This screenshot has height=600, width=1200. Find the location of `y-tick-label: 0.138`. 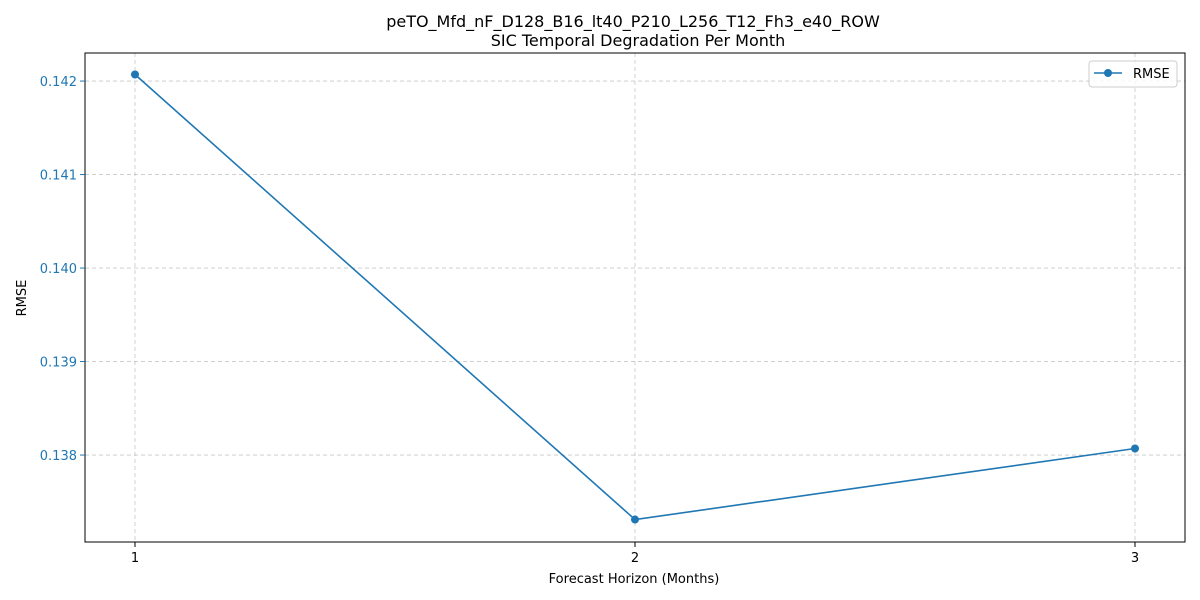

y-tick-label: 0.138 is located at coordinates (58, 456).